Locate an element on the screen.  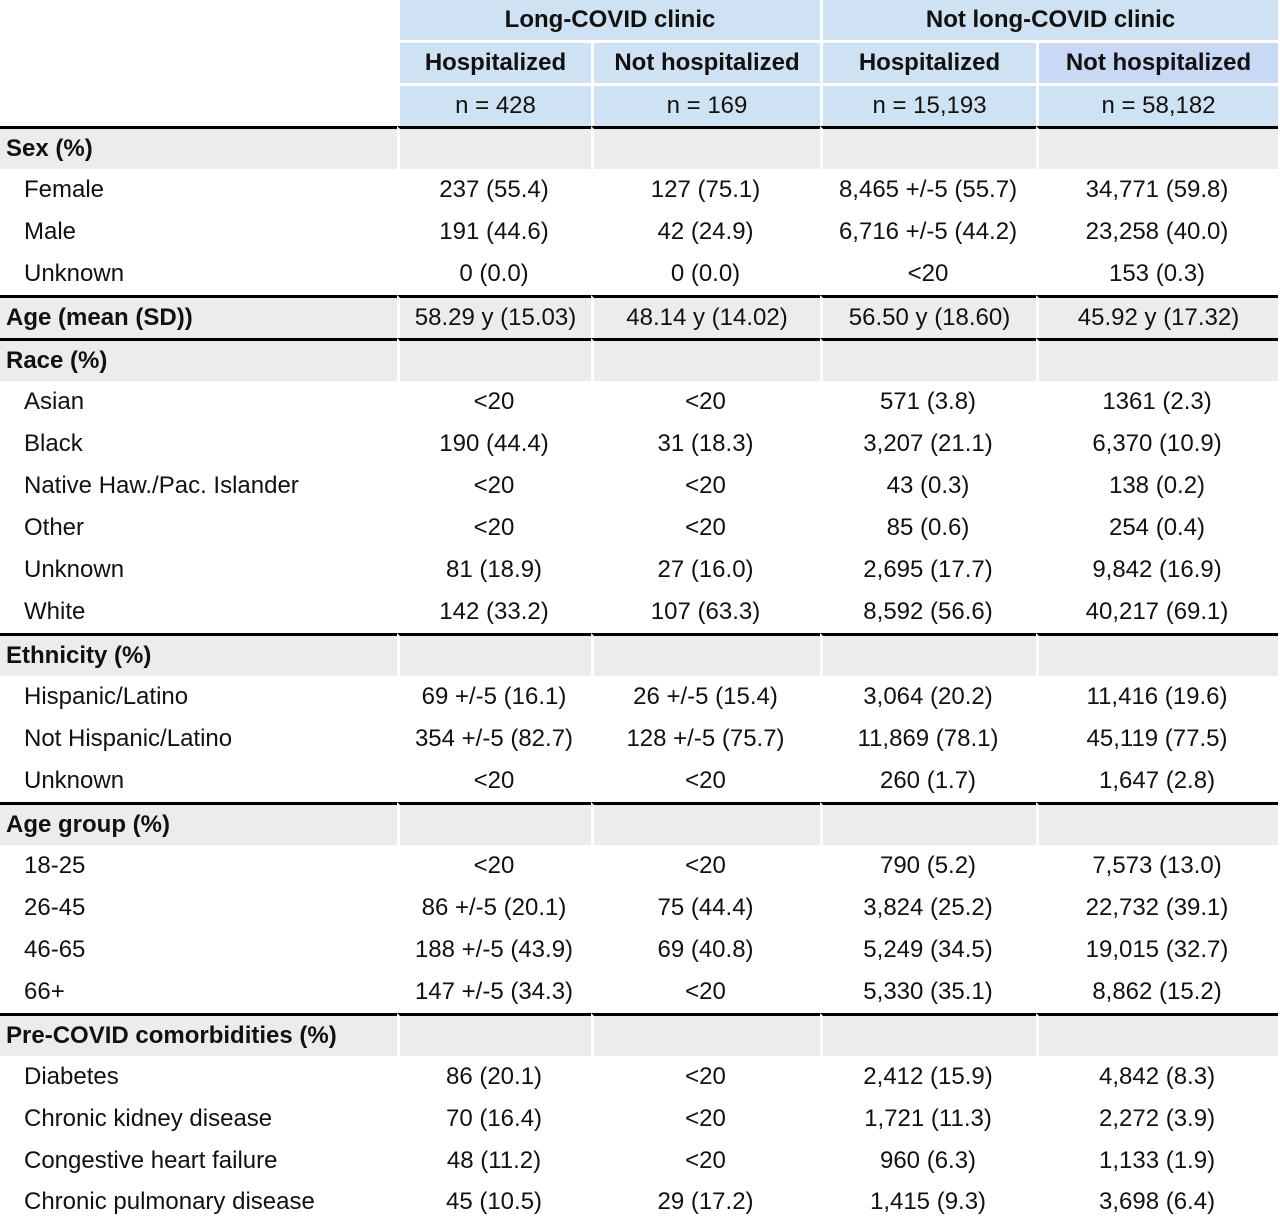
row-label: 46-65 is located at coordinates (55, 949).